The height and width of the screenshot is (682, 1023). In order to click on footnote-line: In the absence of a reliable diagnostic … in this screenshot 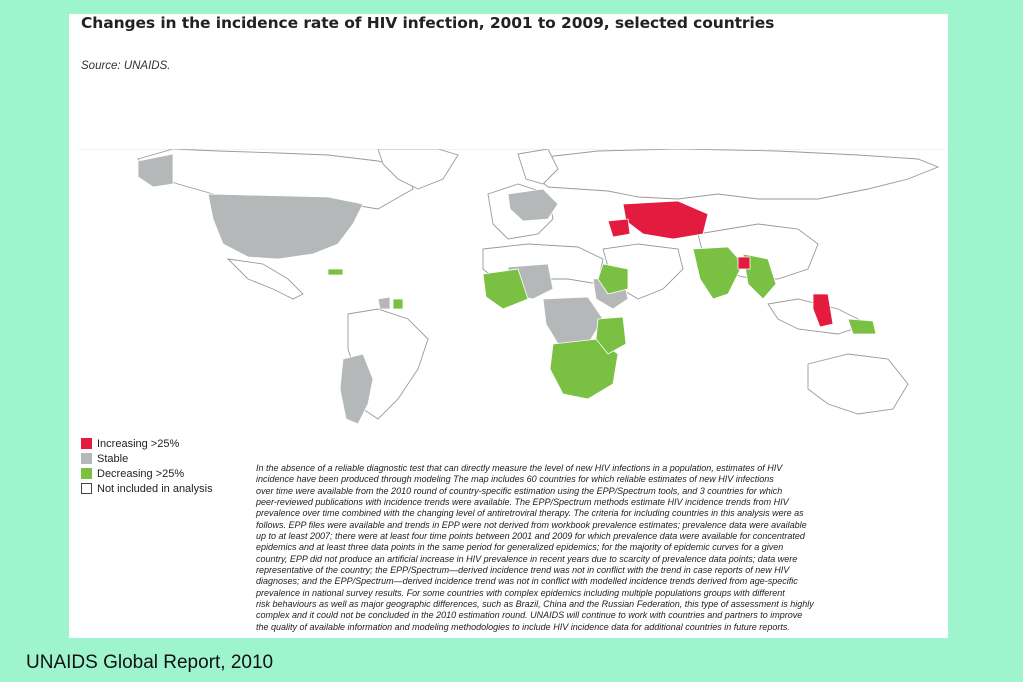, I will do `click(519, 468)`.